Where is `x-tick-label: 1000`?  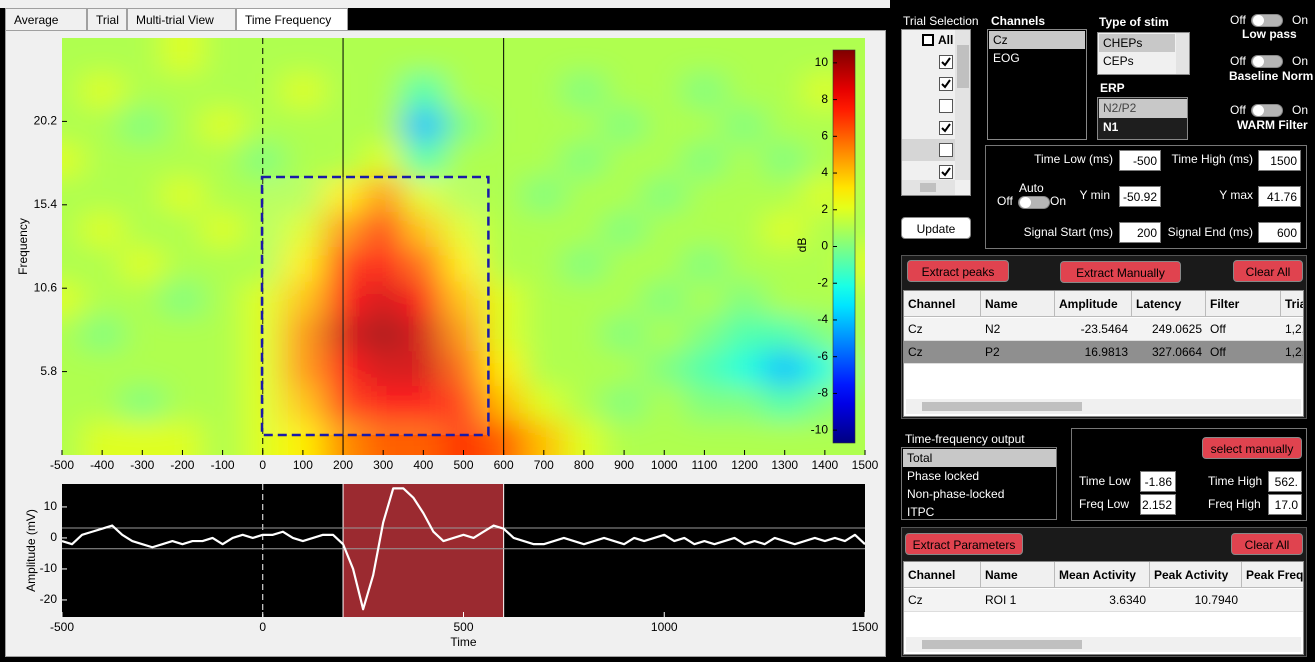
x-tick-label: 1000 is located at coordinates (664, 465).